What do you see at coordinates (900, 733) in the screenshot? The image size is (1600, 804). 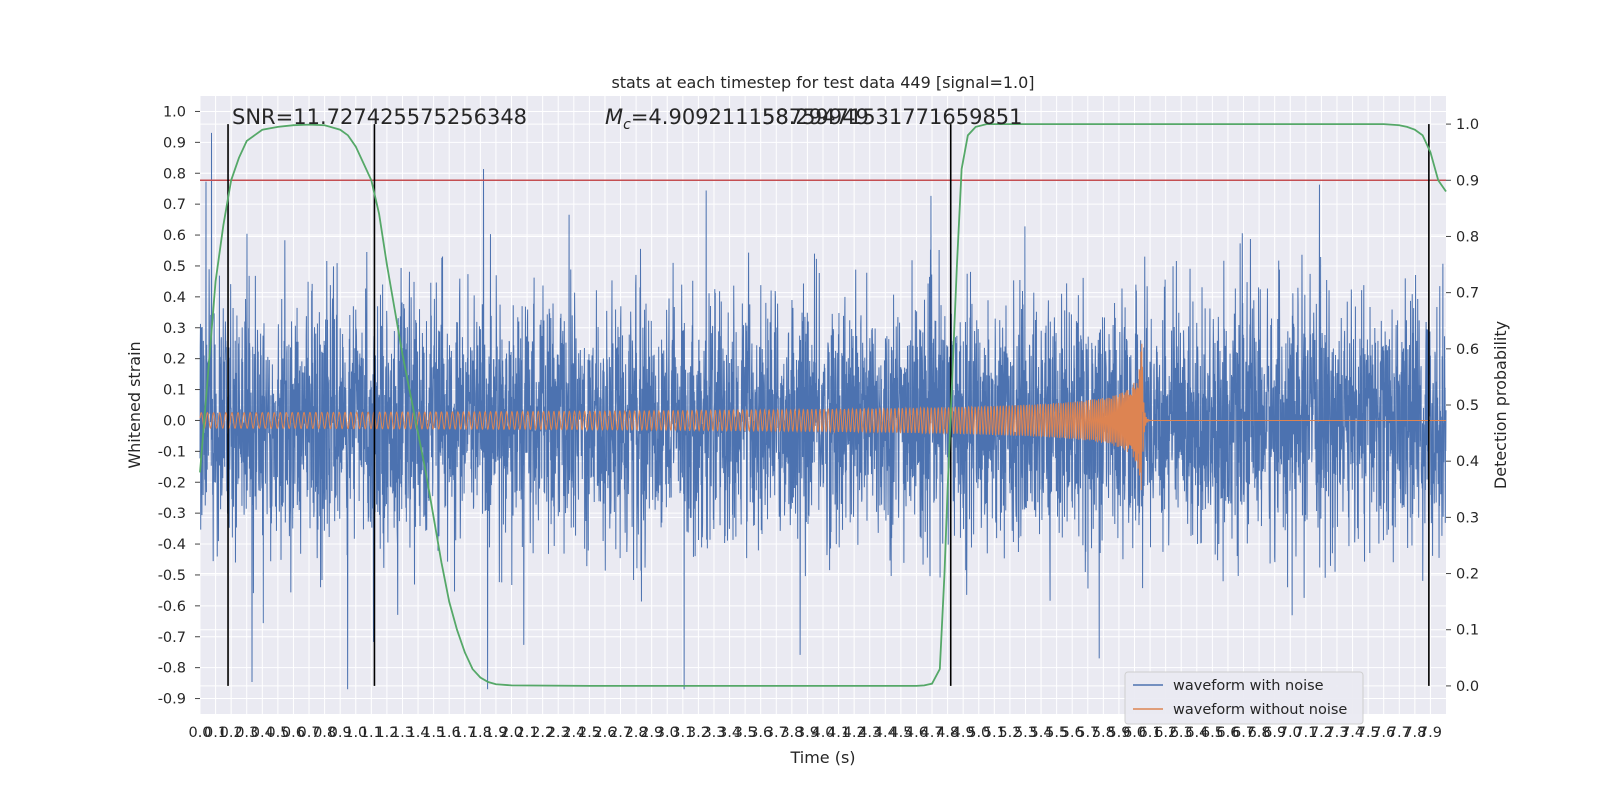 I see `x-tick-label: 4.5` at bounding box center [900, 733].